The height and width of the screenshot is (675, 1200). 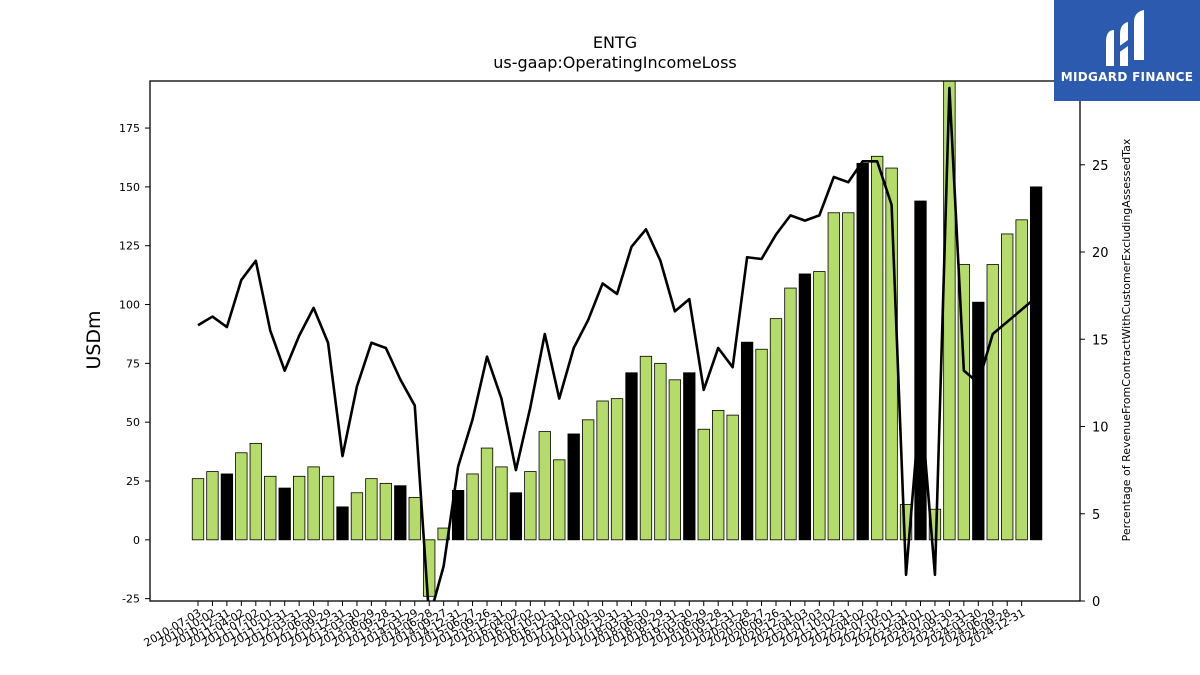 I want to click on left-tick-label-2: 25, so click(x=133, y=481).